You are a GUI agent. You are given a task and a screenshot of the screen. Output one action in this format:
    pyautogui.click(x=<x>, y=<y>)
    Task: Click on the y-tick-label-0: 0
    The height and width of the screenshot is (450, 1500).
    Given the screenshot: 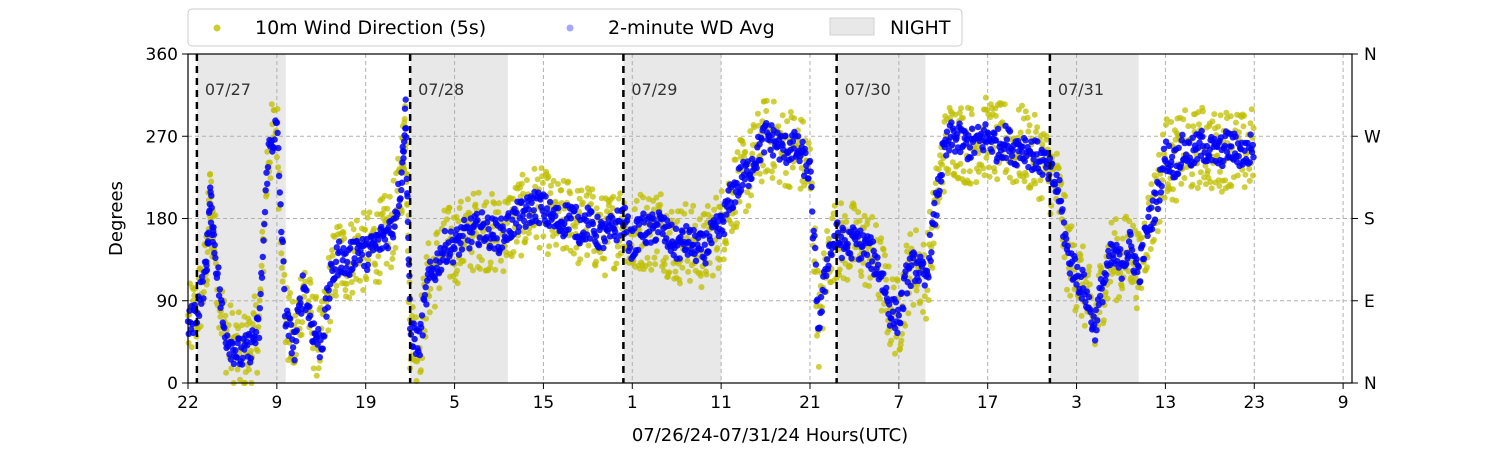 What is the action you would take?
    pyautogui.click(x=172, y=384)
    